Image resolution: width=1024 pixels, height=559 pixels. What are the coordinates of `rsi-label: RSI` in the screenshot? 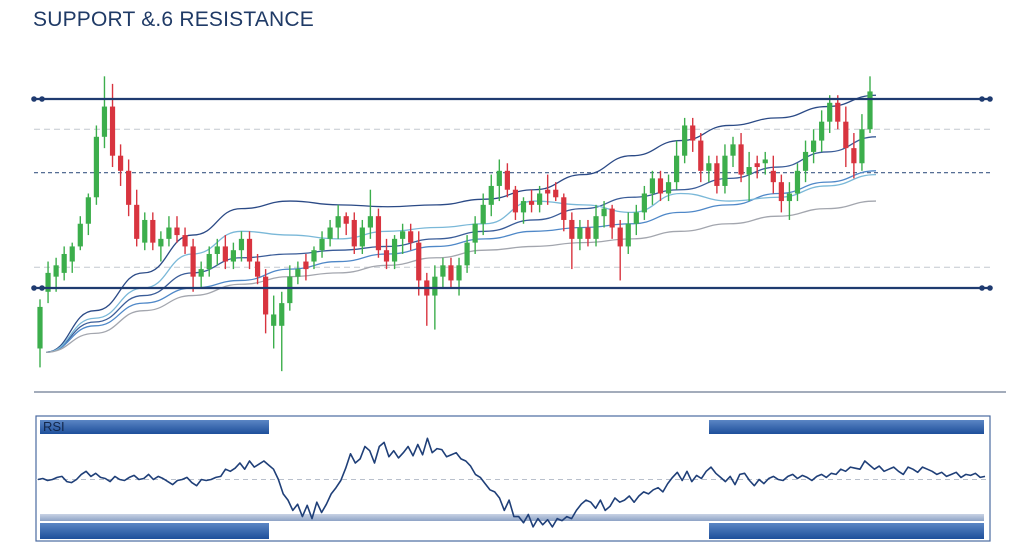 It's located at (54, 426).